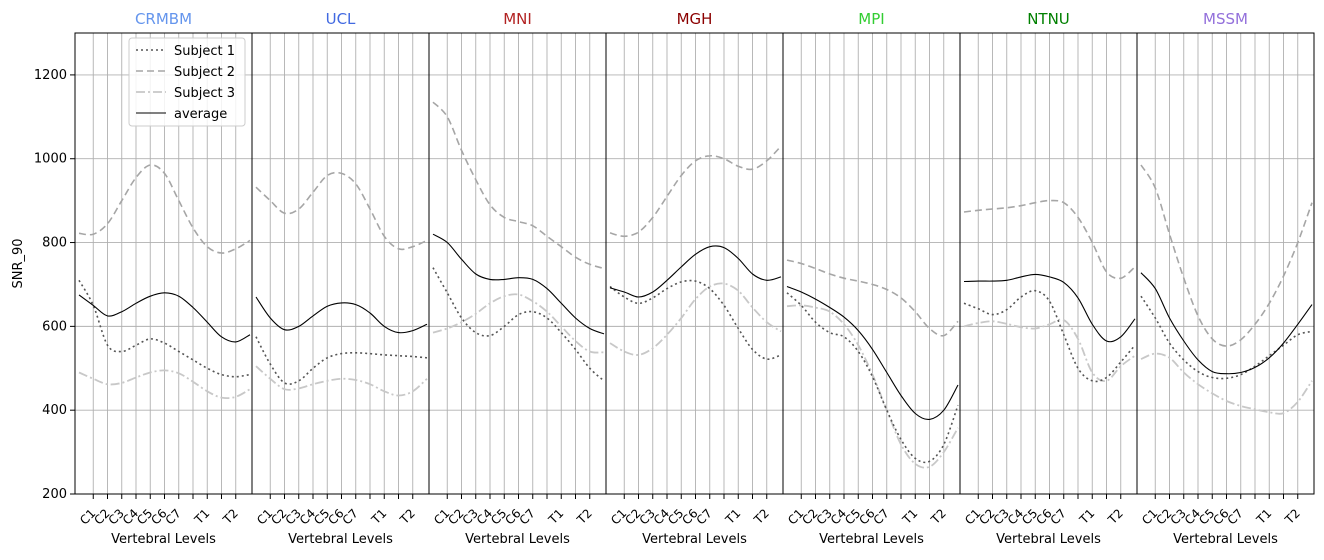 Image resolution: width=1324 pixels, height=560 pixels. I want to click on y-axis-label: SNR_90, so click(18, 263).